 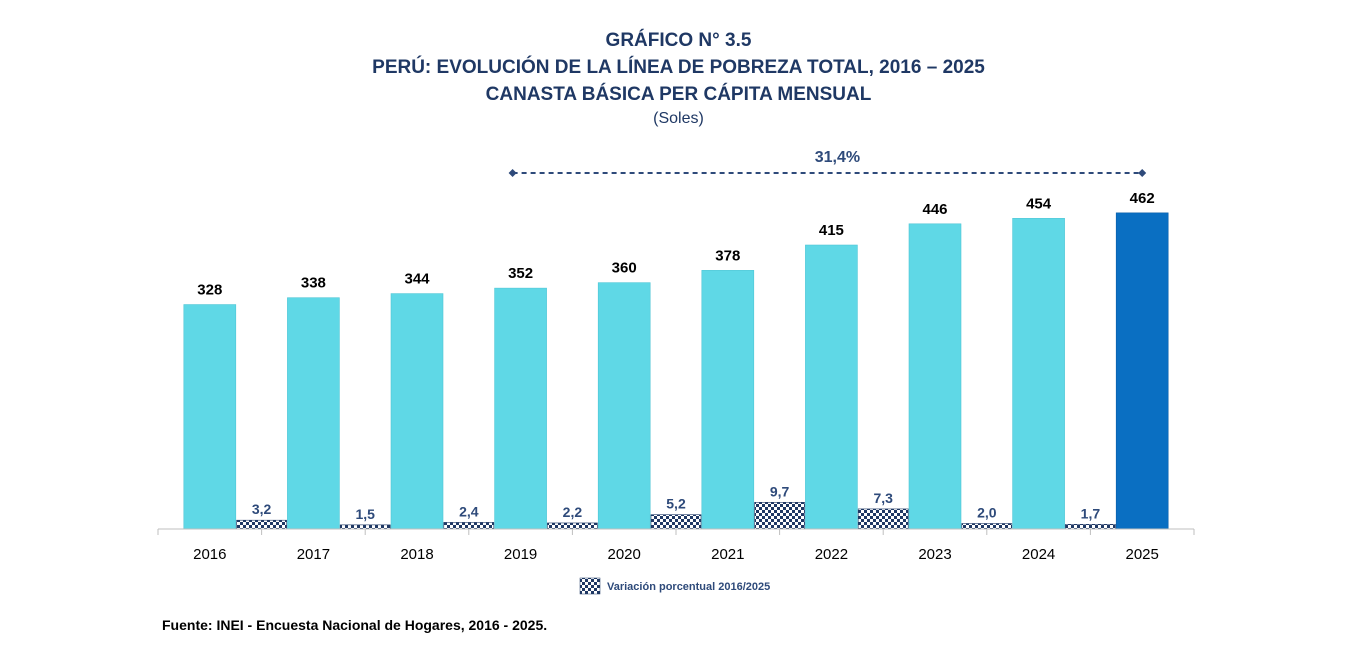 I want to click on tick-label-2022: 2022, so click(x=831, y=554).